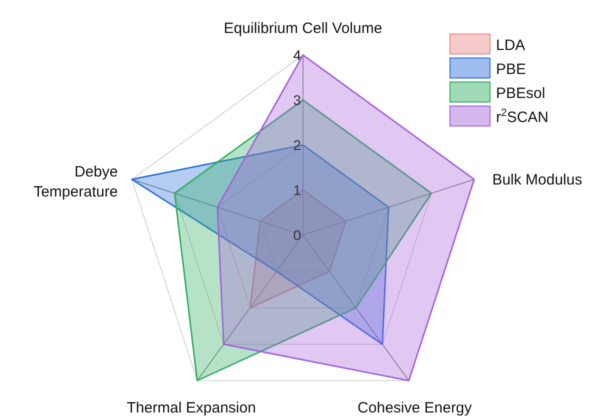  I want to click on spoke-label: Debye Temperature, so click(76, 181).